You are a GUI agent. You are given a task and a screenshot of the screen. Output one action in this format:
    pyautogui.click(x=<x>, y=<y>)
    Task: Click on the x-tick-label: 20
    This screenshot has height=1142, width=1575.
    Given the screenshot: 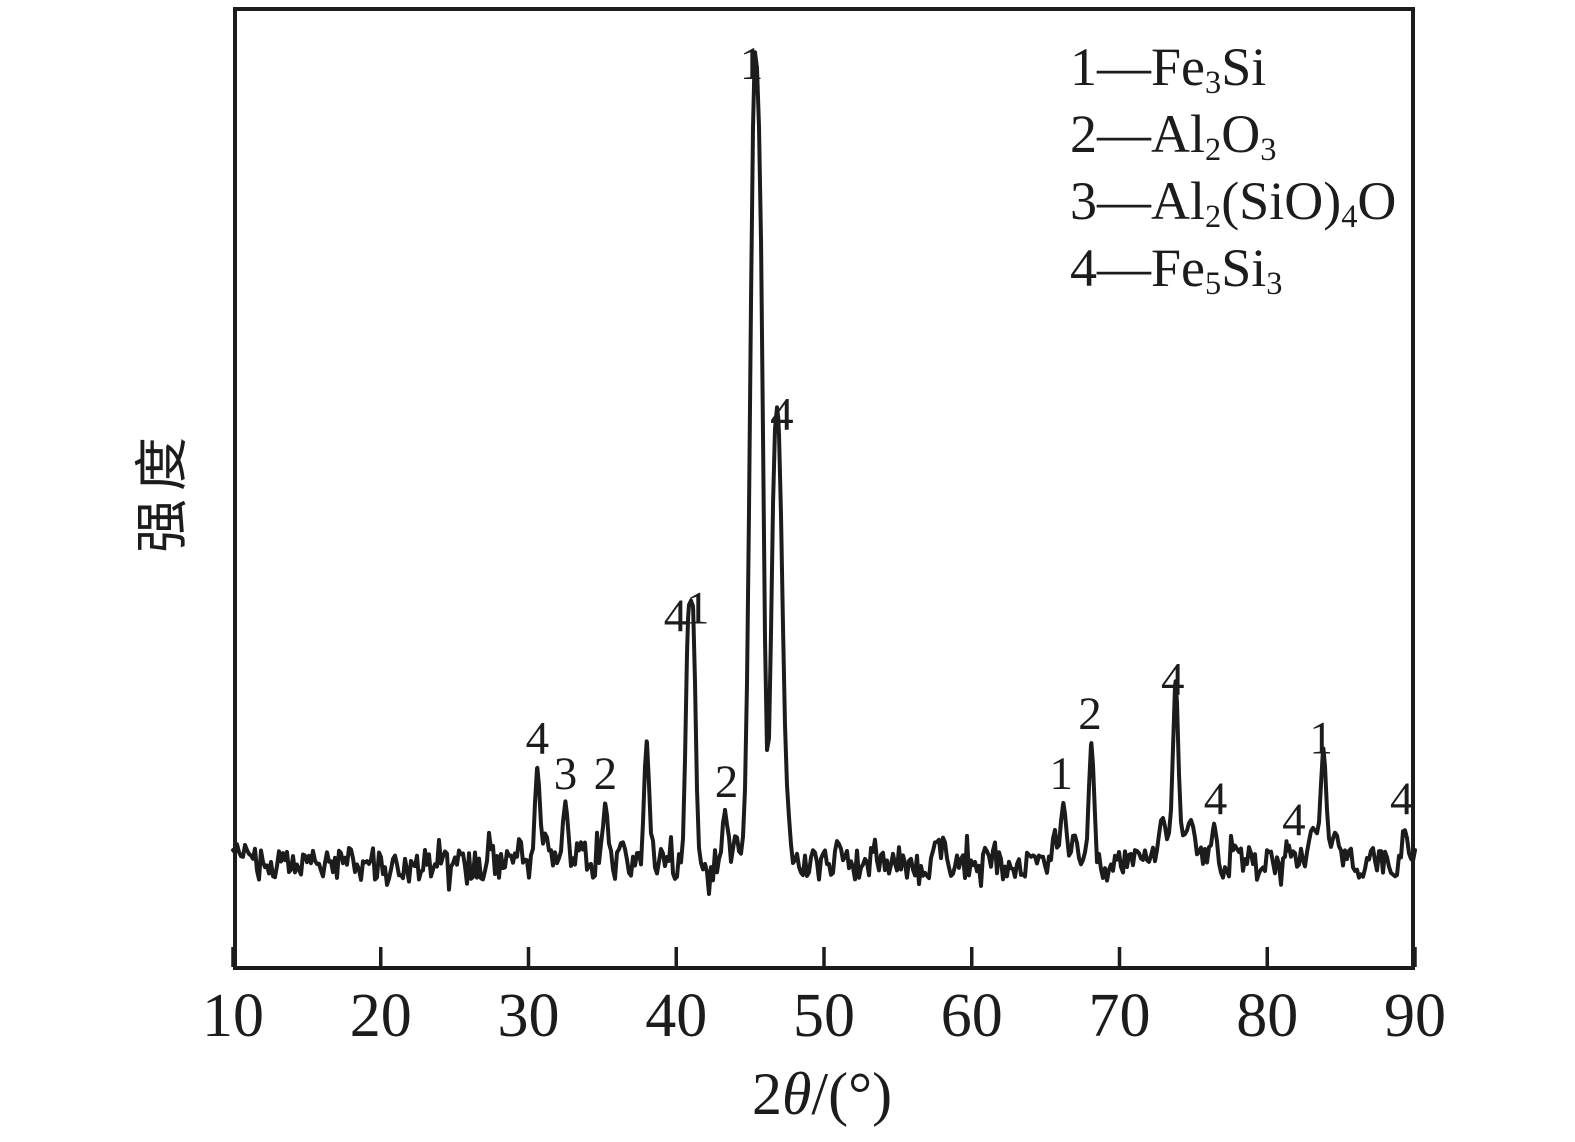 What is the action you would take?
    pyautogui.click(x=381, y=1016)
    